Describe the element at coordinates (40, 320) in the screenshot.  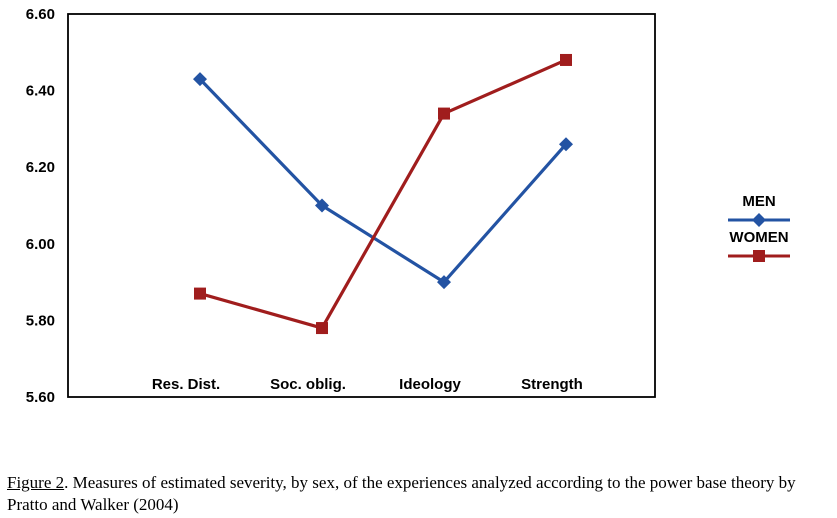
I see `y-tick-label: 5.80` at that location.